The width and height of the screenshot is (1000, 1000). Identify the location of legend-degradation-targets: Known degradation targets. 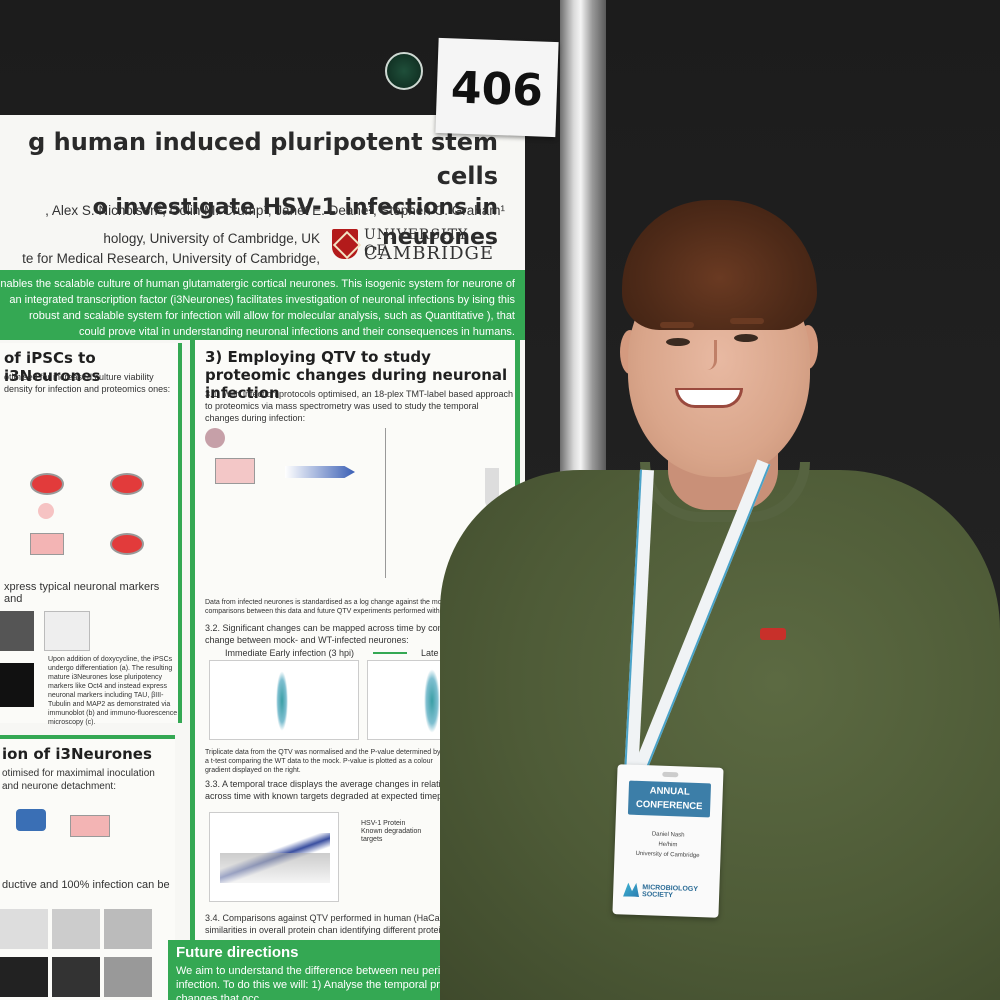
(391, 835).